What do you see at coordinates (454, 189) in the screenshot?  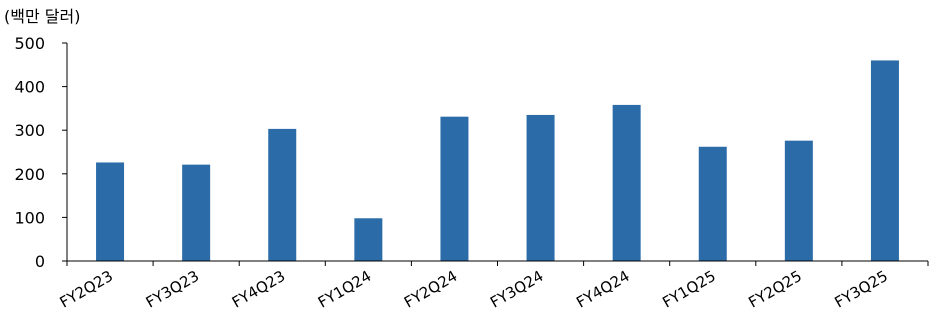 I see `bar-fy2q24` at bounding box center [454, 189].